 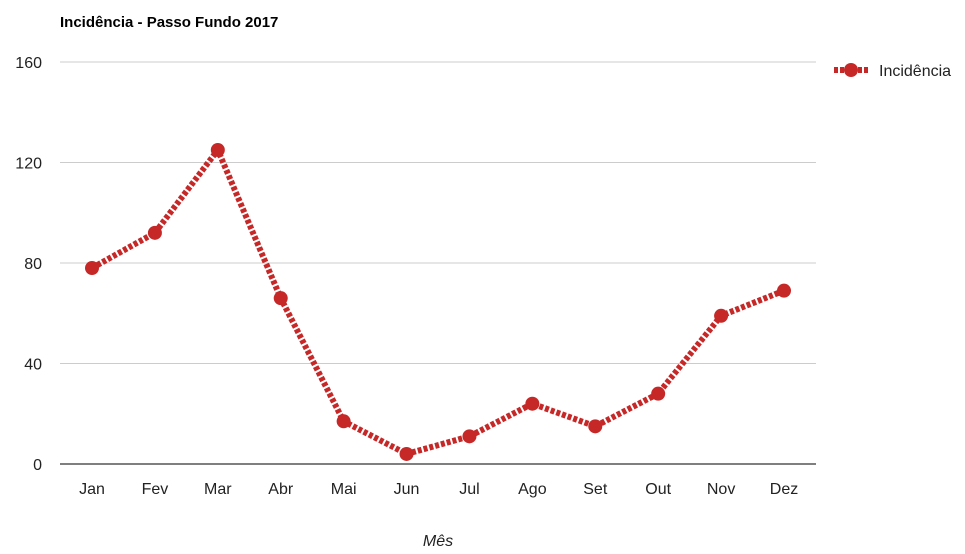 What do you see at coordinates (532, 489) in the screenshot?
I see `x-tick-label: Ago` at bounding box center [532, 489].